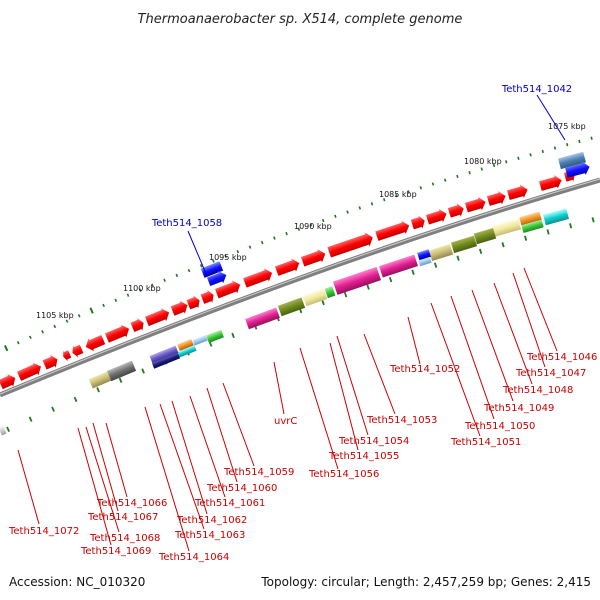 This screenshot has width=600, height=600. What do you see at coordinates (363, 456) in the screenshot?
I see `gene-label-teth514-1055: Teth514_1055` at bounding box center [363, 456].